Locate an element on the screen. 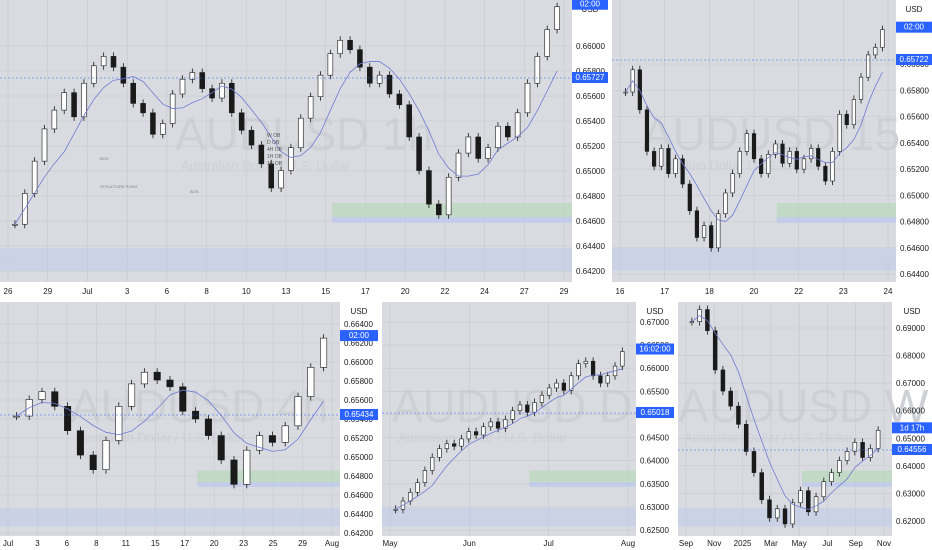 This screenshot has height=550, width=932. x-tick-label: Aug is located at coordinates (332, 543).